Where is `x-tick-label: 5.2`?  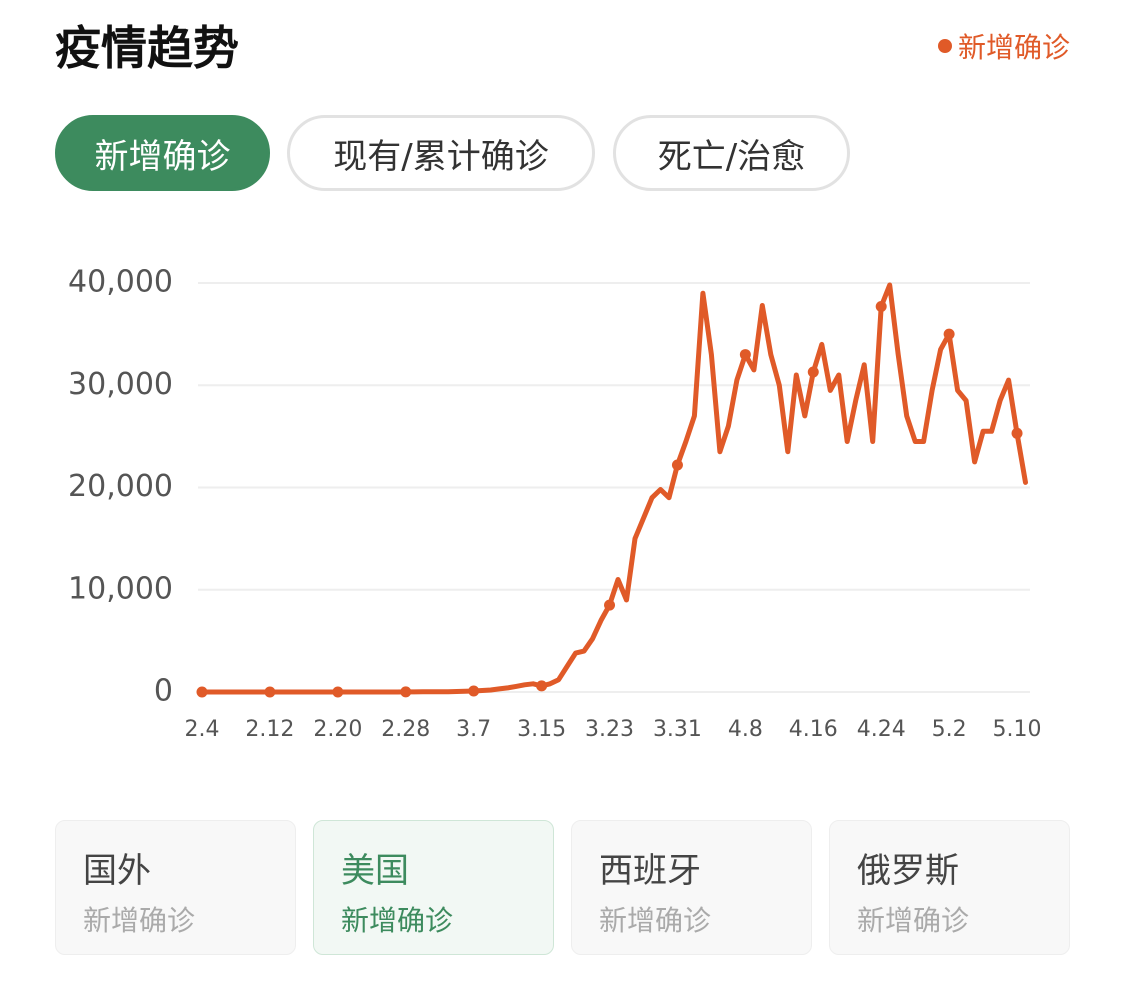 x-tick-label: 5.2 is located at coordinates (949, 729).